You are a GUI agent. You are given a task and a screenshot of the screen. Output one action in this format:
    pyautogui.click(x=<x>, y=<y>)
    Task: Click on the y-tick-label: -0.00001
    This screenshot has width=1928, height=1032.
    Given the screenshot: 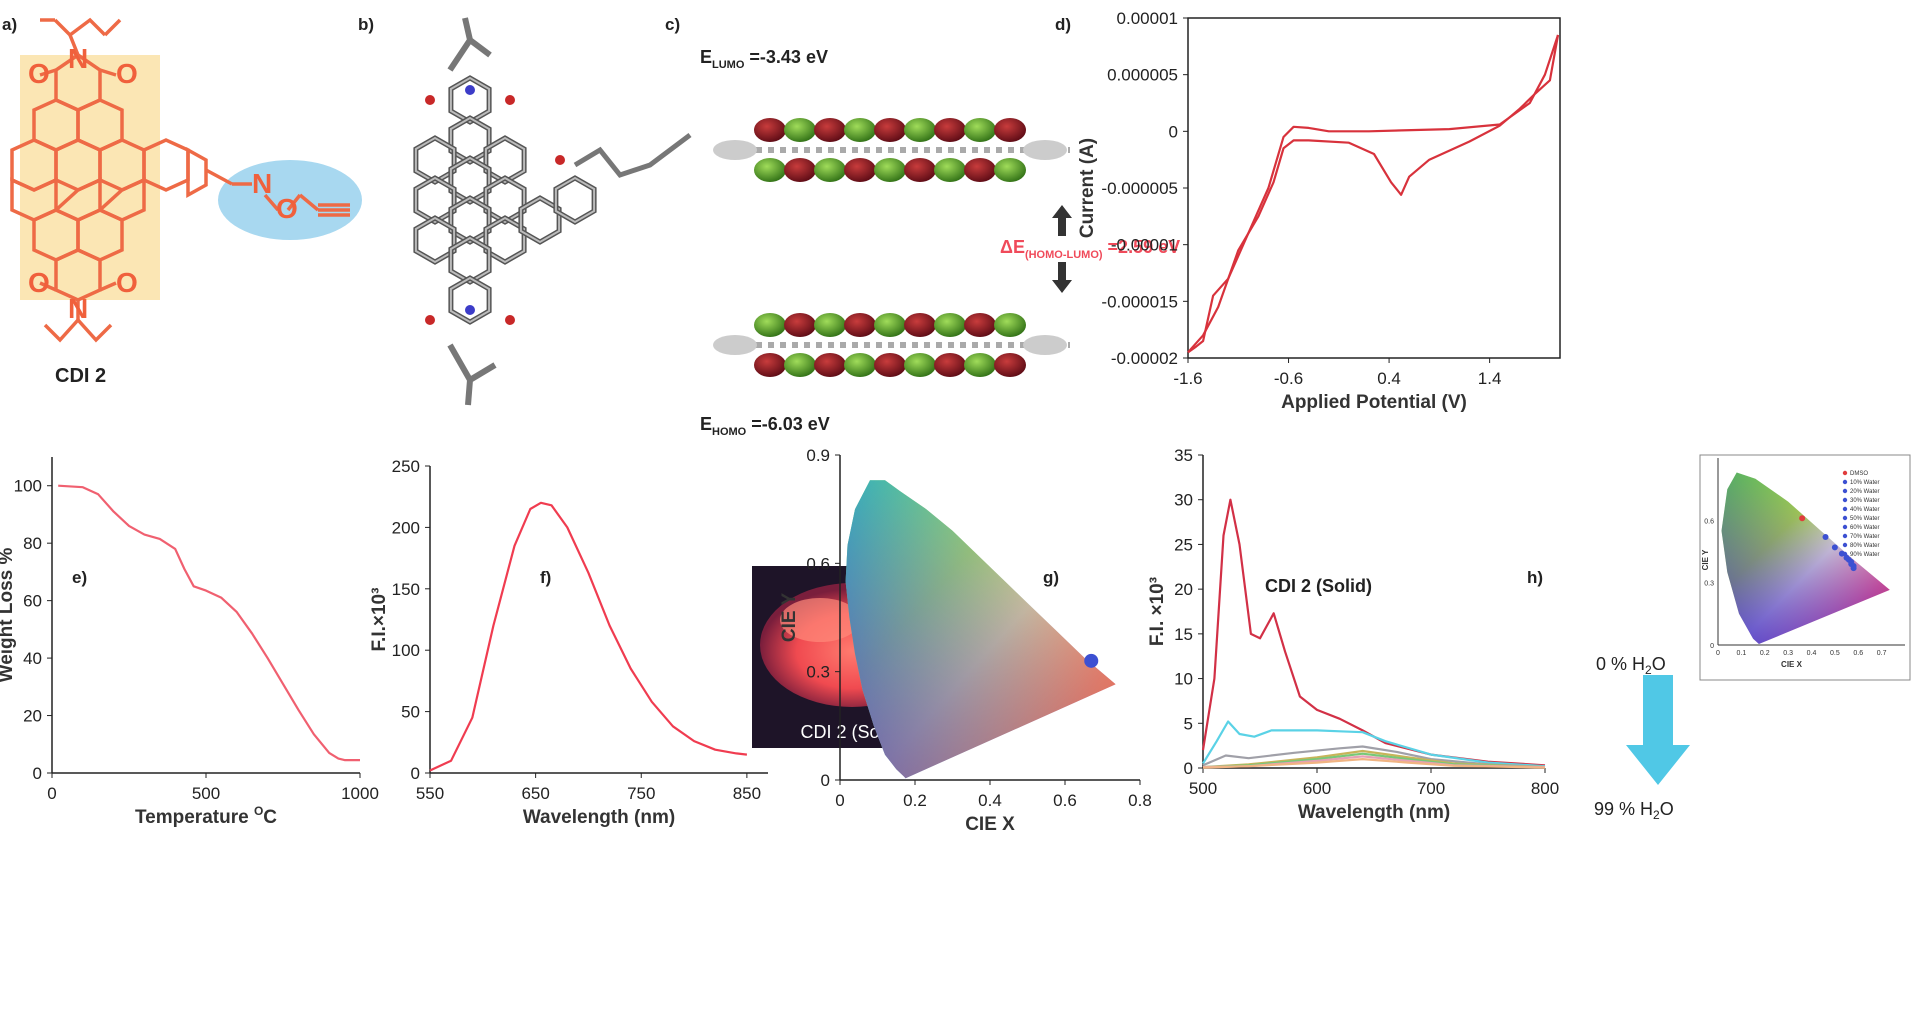 What is the action you would take?
    pyautogui.click(x=1144, y=245)
    